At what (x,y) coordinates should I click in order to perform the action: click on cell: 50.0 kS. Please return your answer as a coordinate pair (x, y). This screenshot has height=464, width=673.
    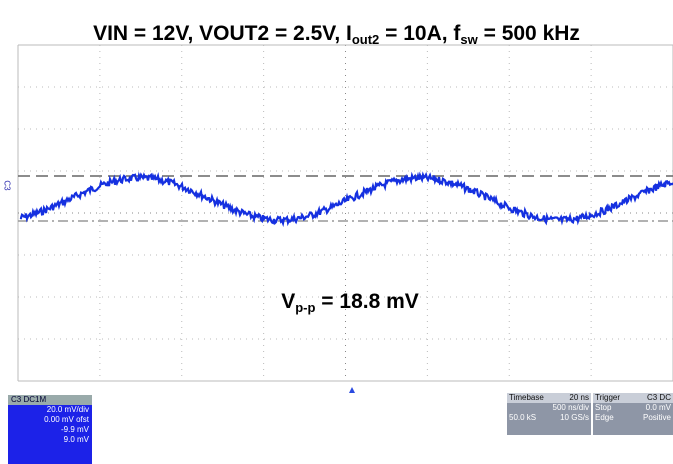
    Looking at the image, I should click on (523, 417).